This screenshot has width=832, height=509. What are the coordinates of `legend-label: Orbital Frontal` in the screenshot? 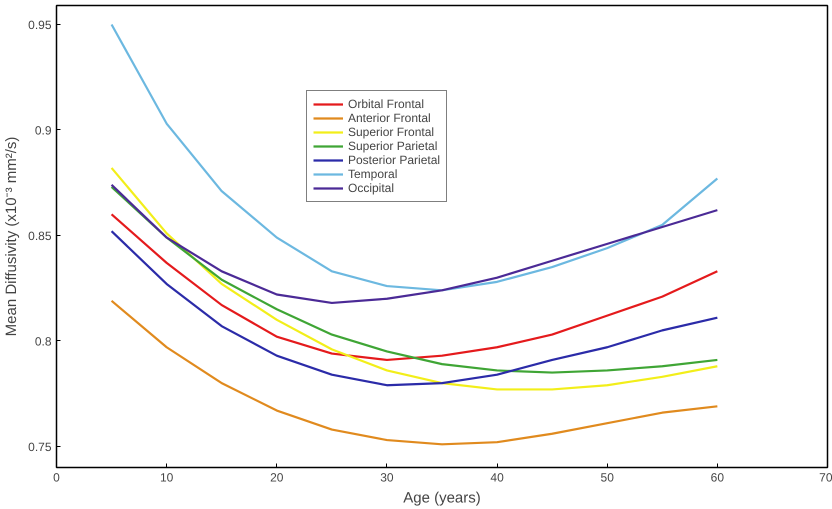 It's located at (386, 104).